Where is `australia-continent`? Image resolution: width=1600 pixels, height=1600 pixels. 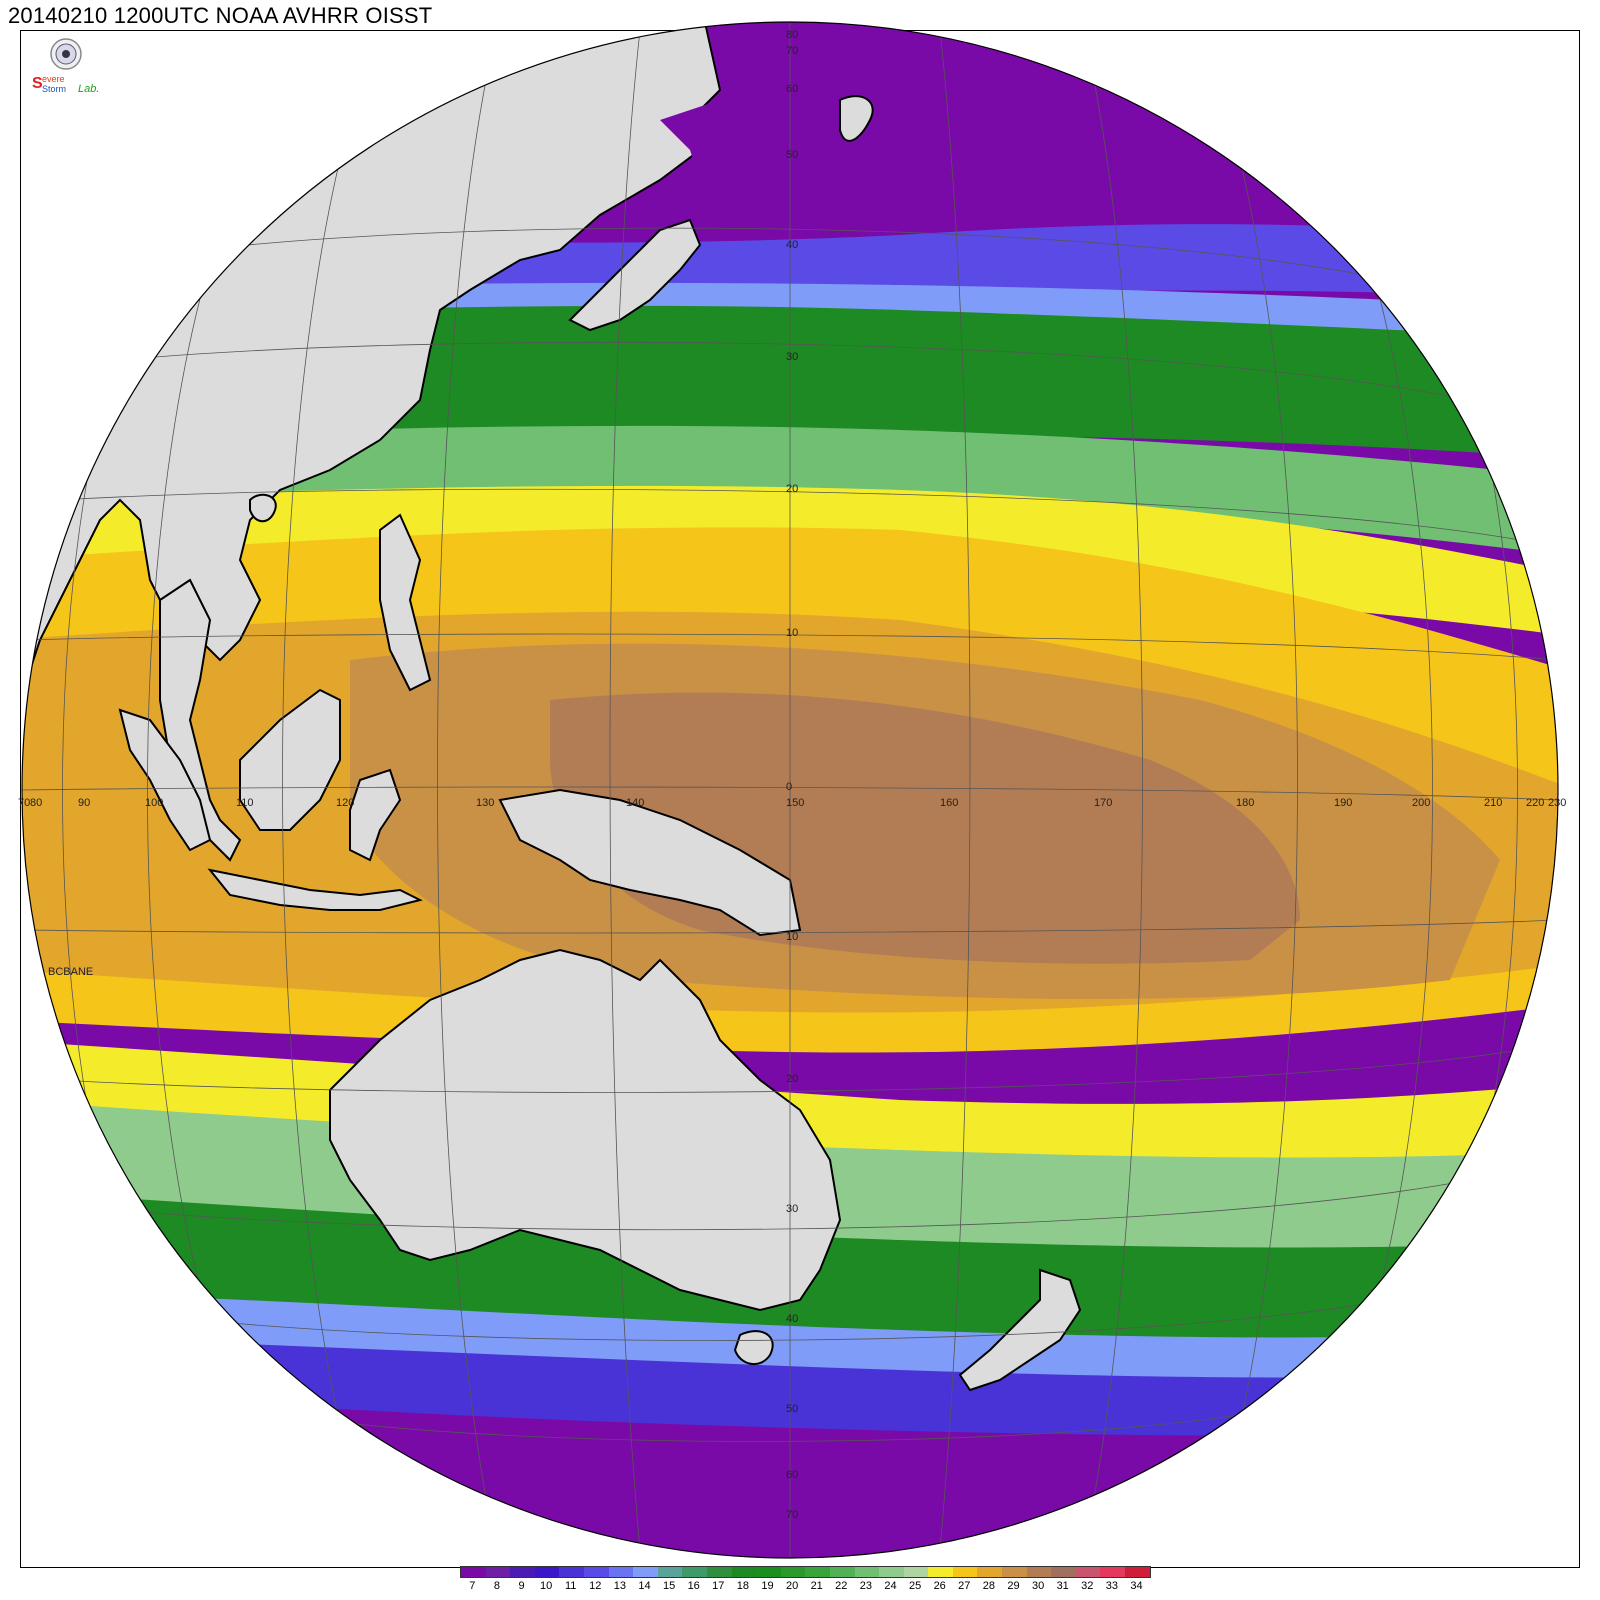
australia-continent is located at coordinates (585, 1130).